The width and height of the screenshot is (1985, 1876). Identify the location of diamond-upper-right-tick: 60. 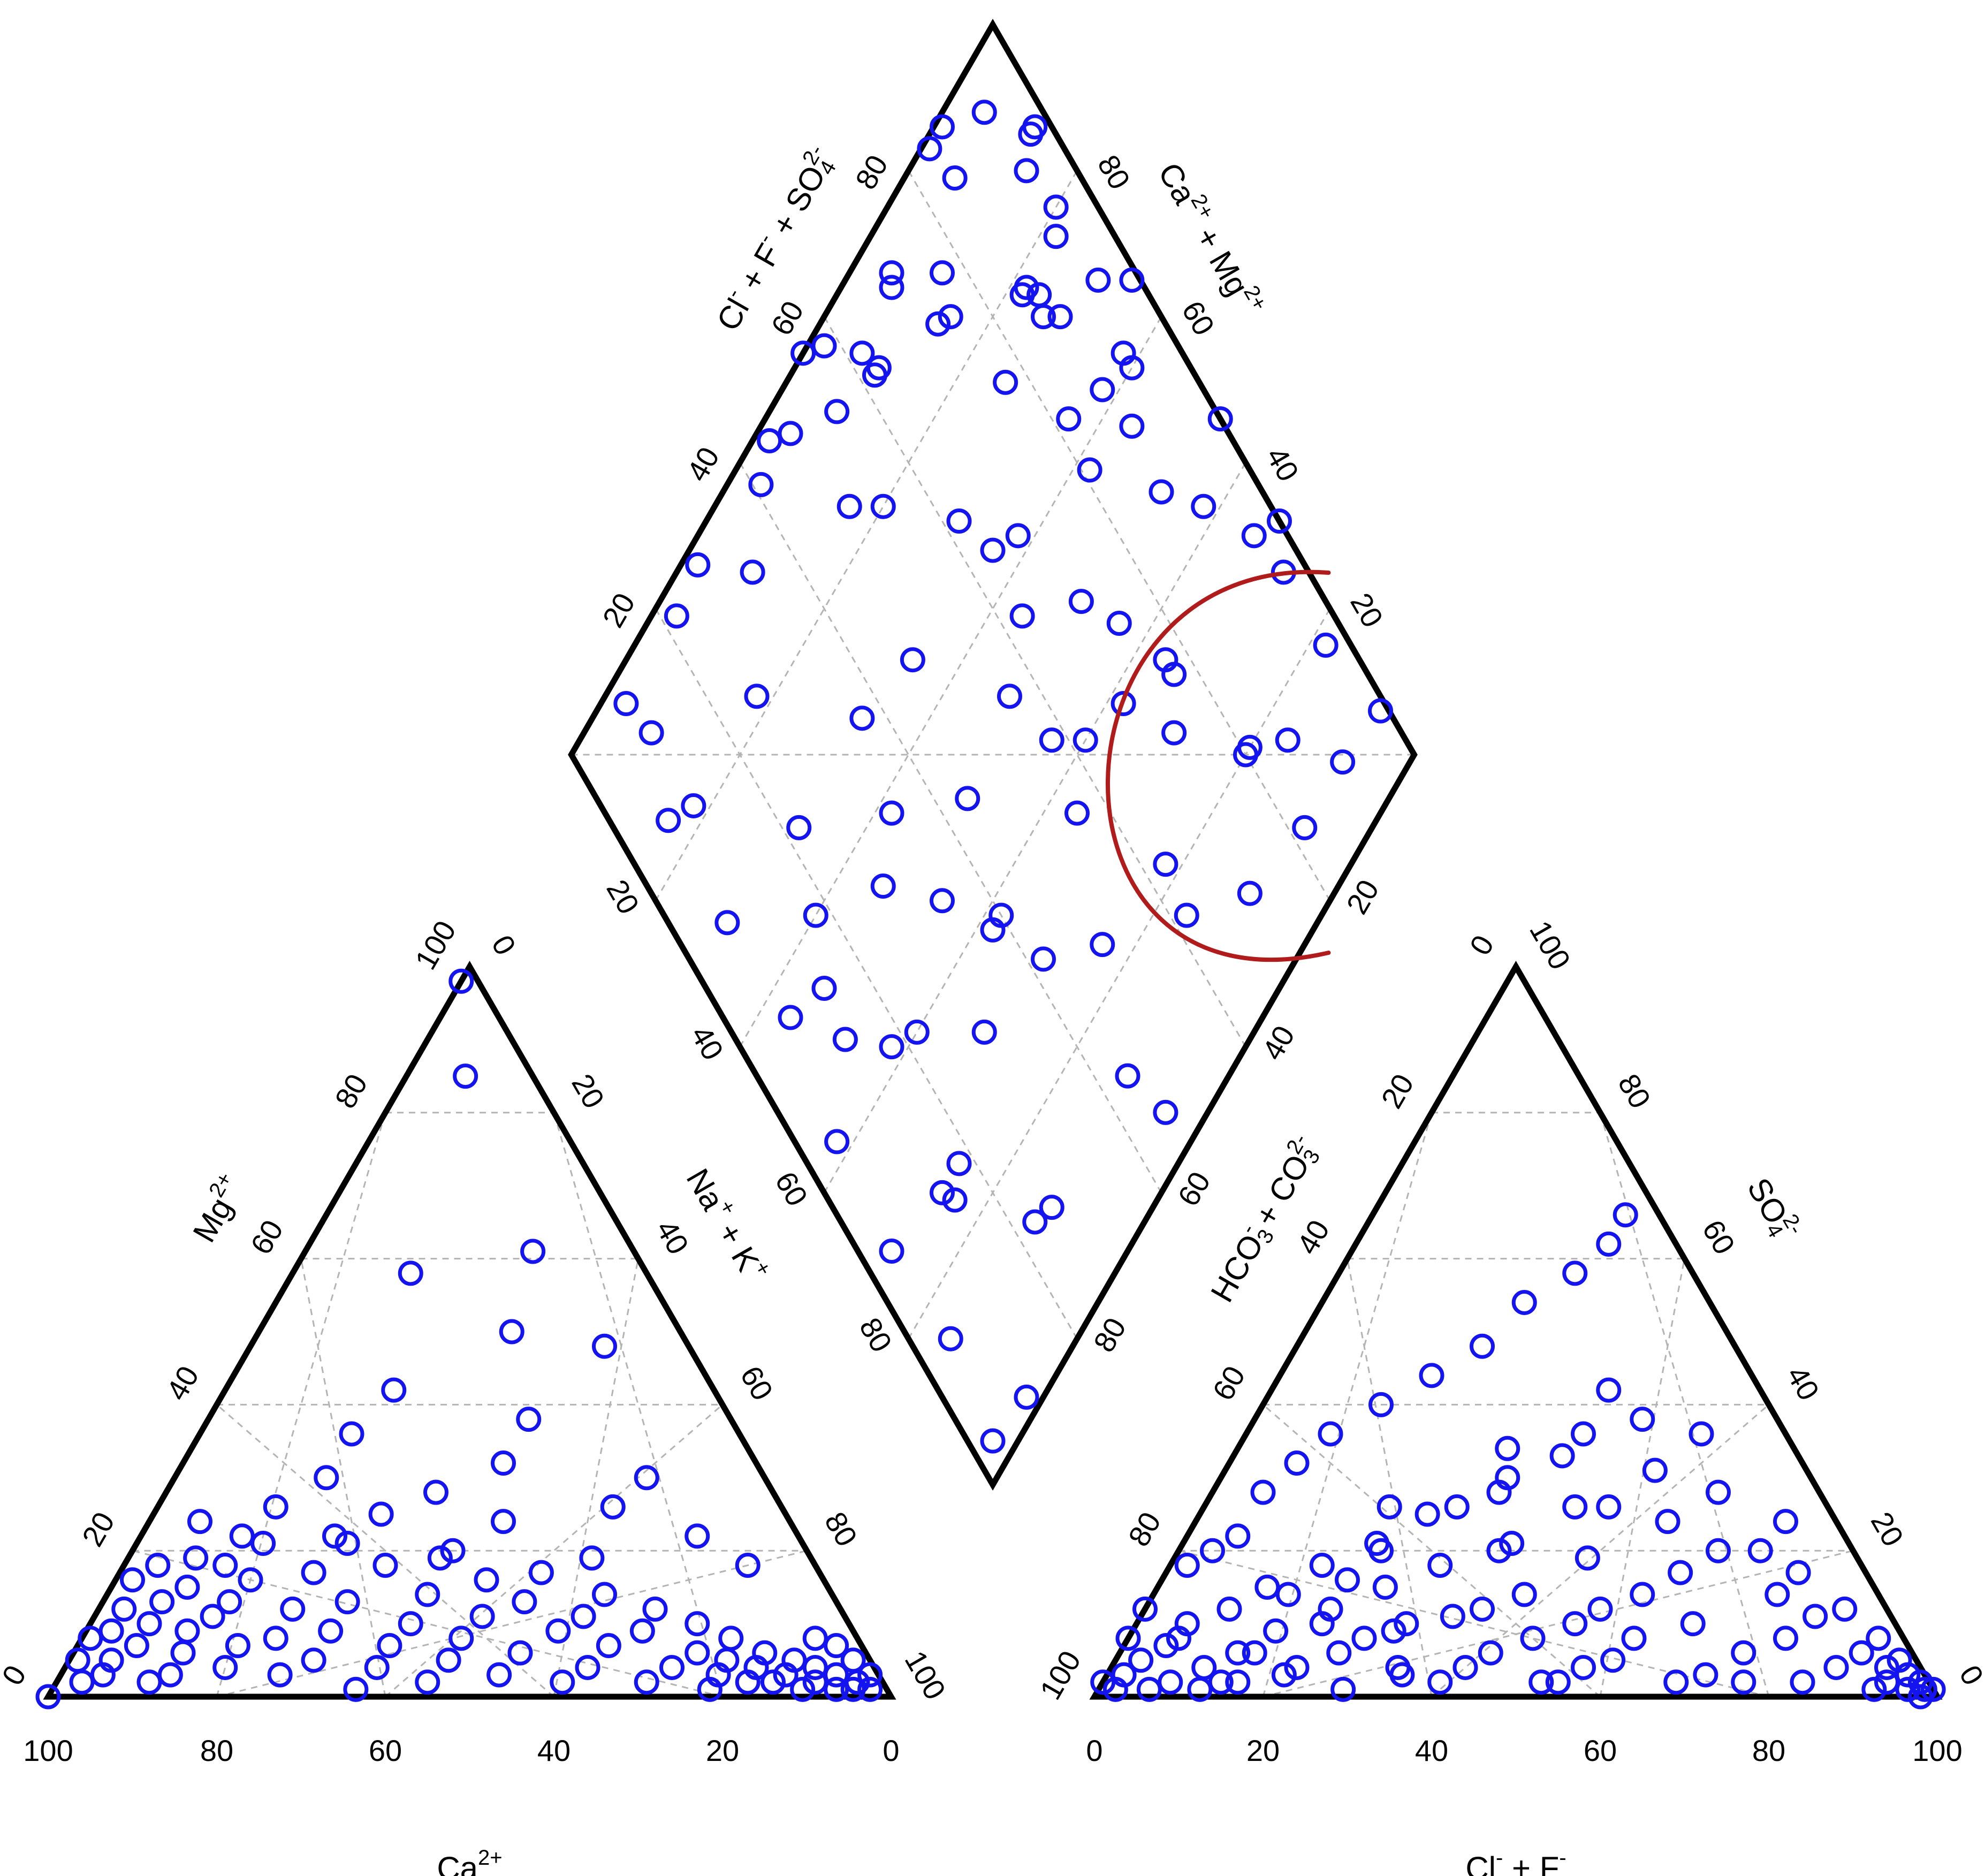
(1198, 318).